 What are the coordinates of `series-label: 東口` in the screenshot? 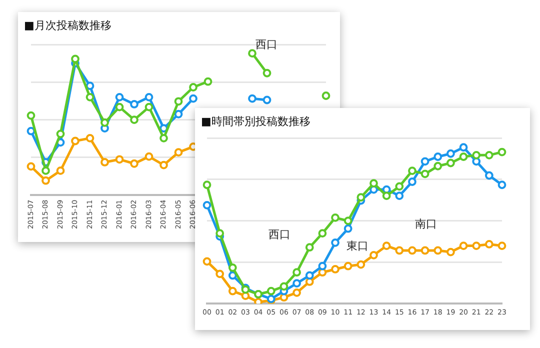 It's located at (357, 246).